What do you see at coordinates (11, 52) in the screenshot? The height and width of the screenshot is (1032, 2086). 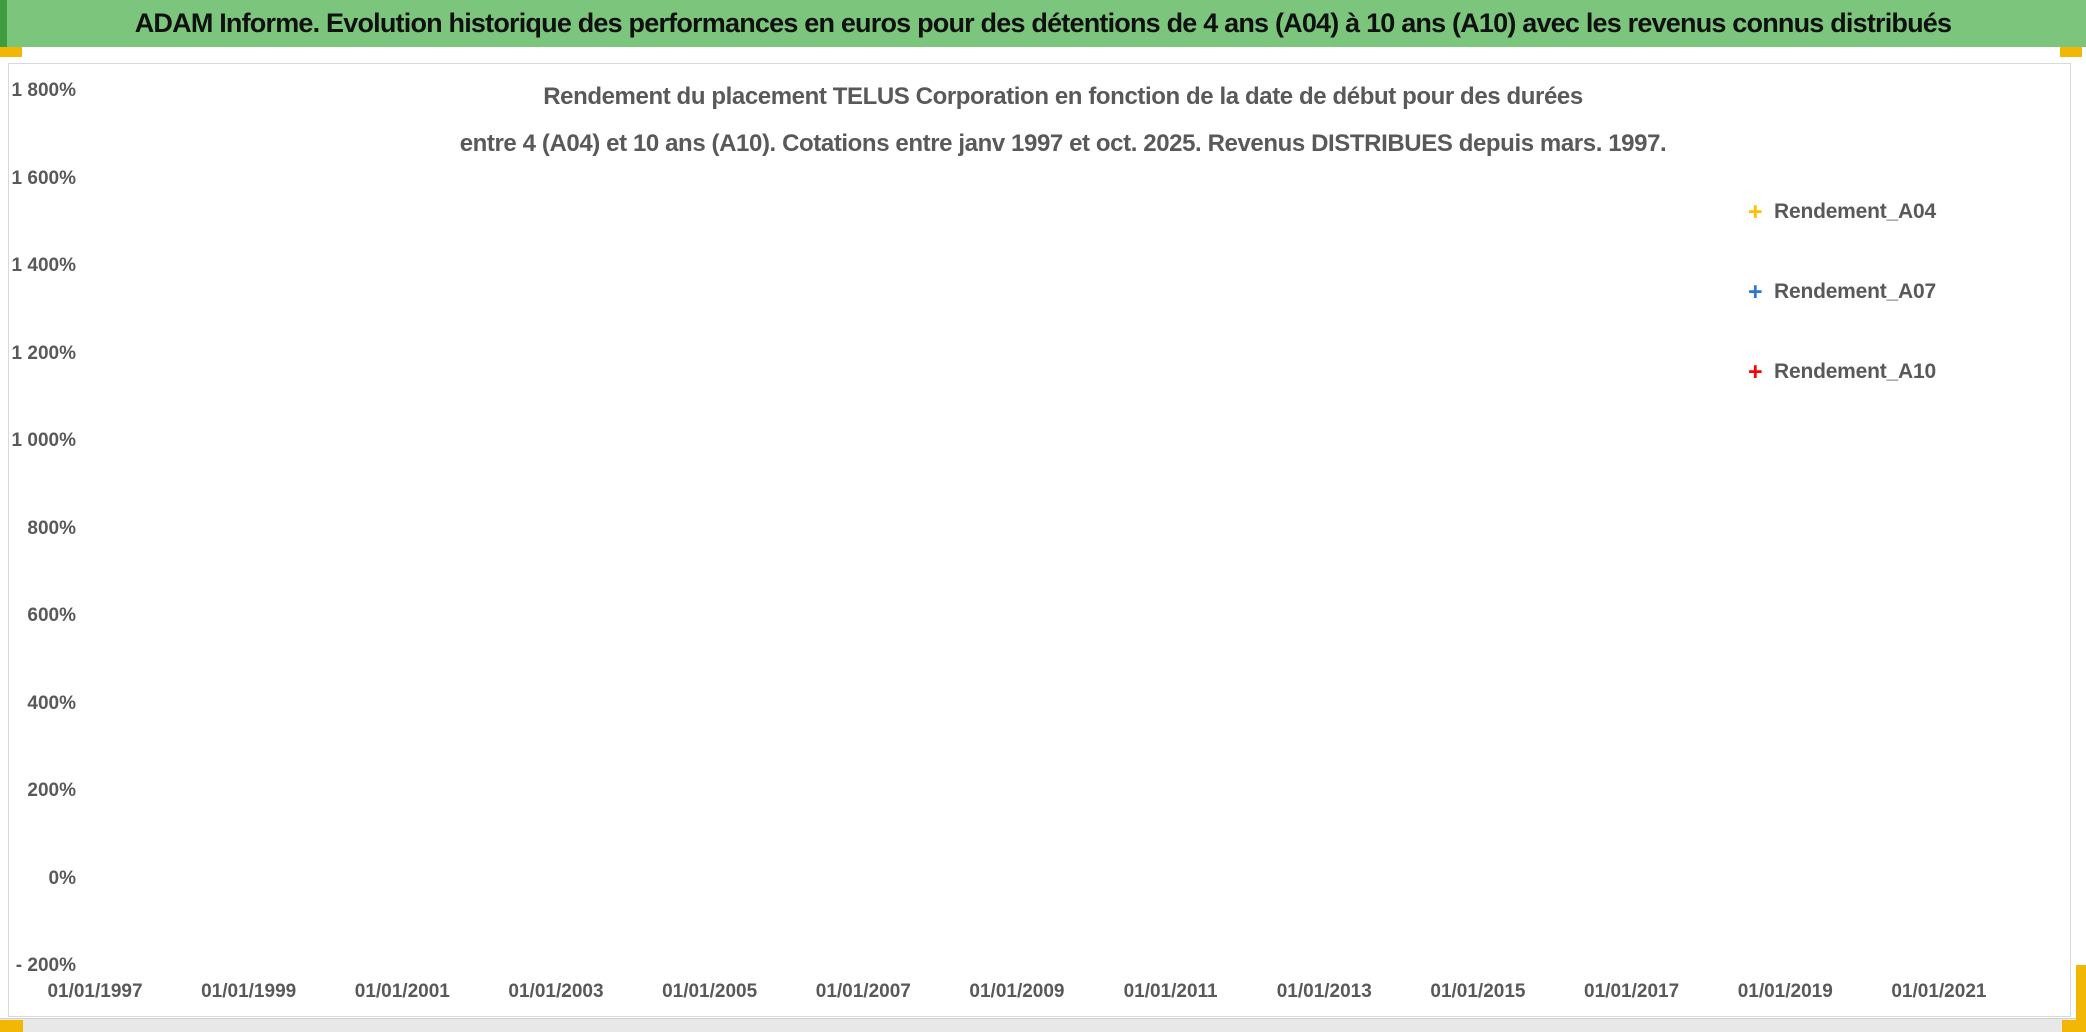 I see `selection-handle-top-left` at bounding box center [11, 52].